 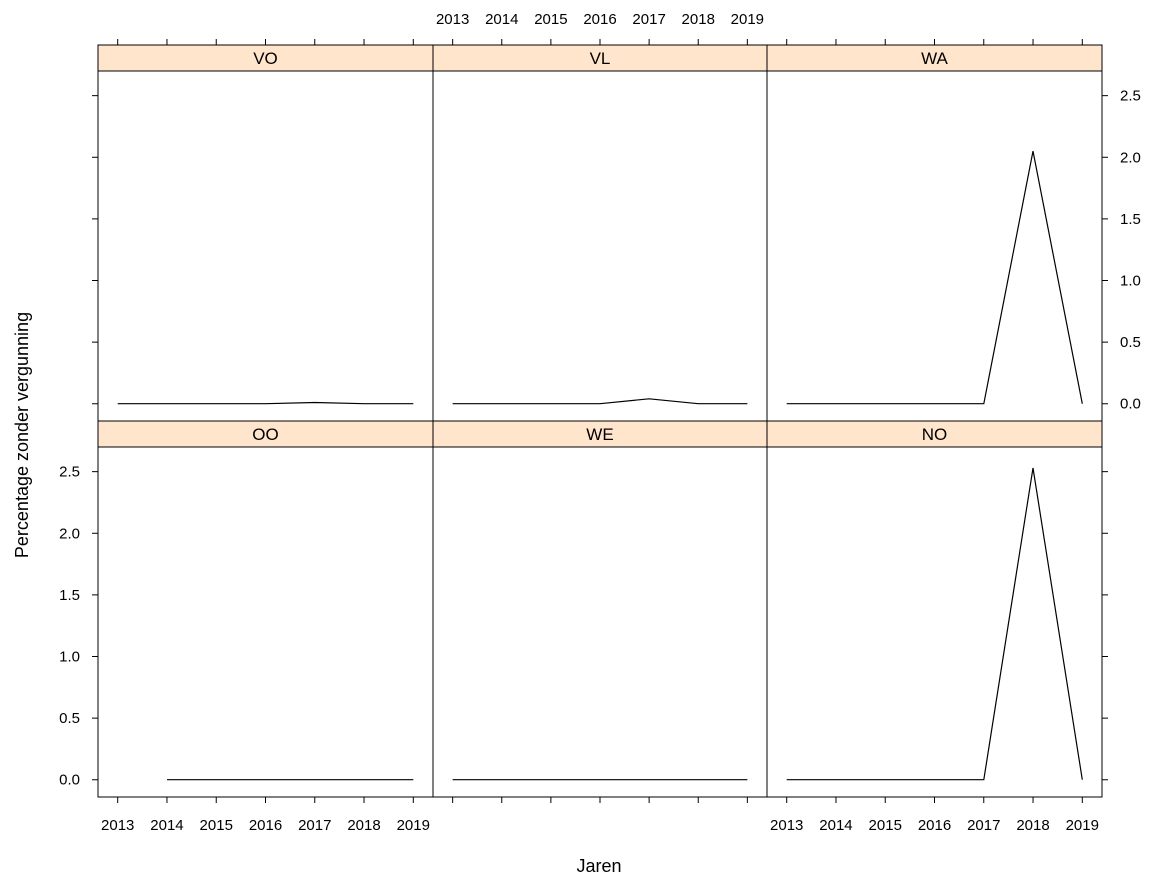 I want to click on panel-border-we, so click(x=600, y=622).